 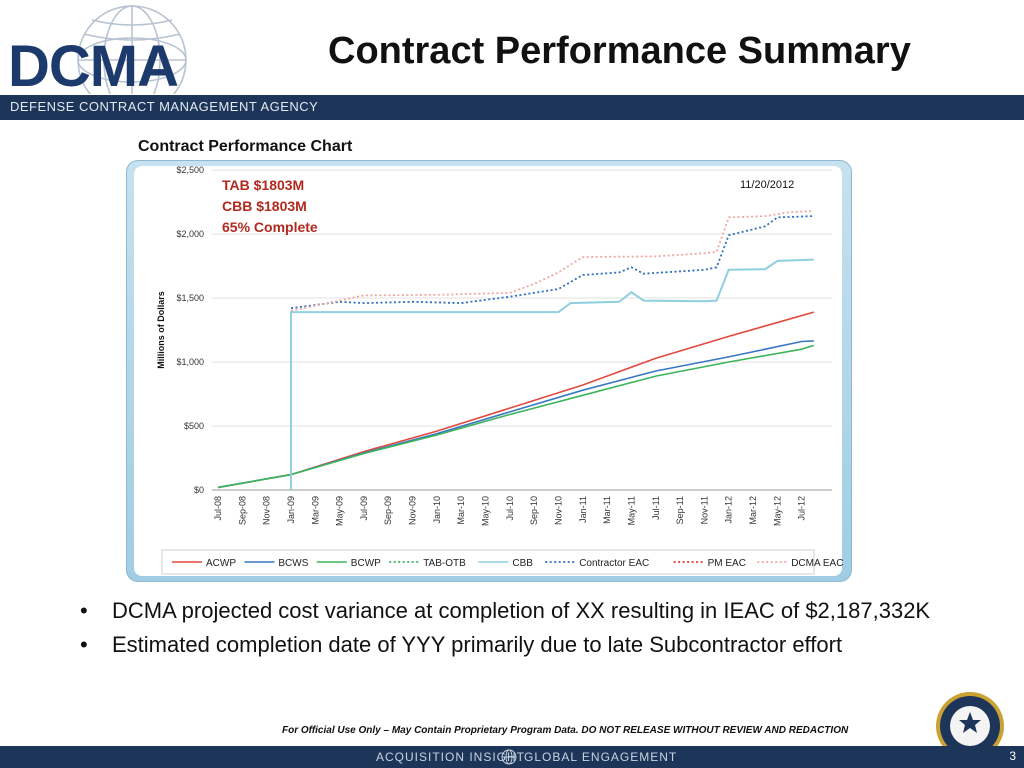 What do you see at coordinates (817, 563) in the screenshot?
I see `legend-label: DCMA EAC` at bounding box center [817, 563].